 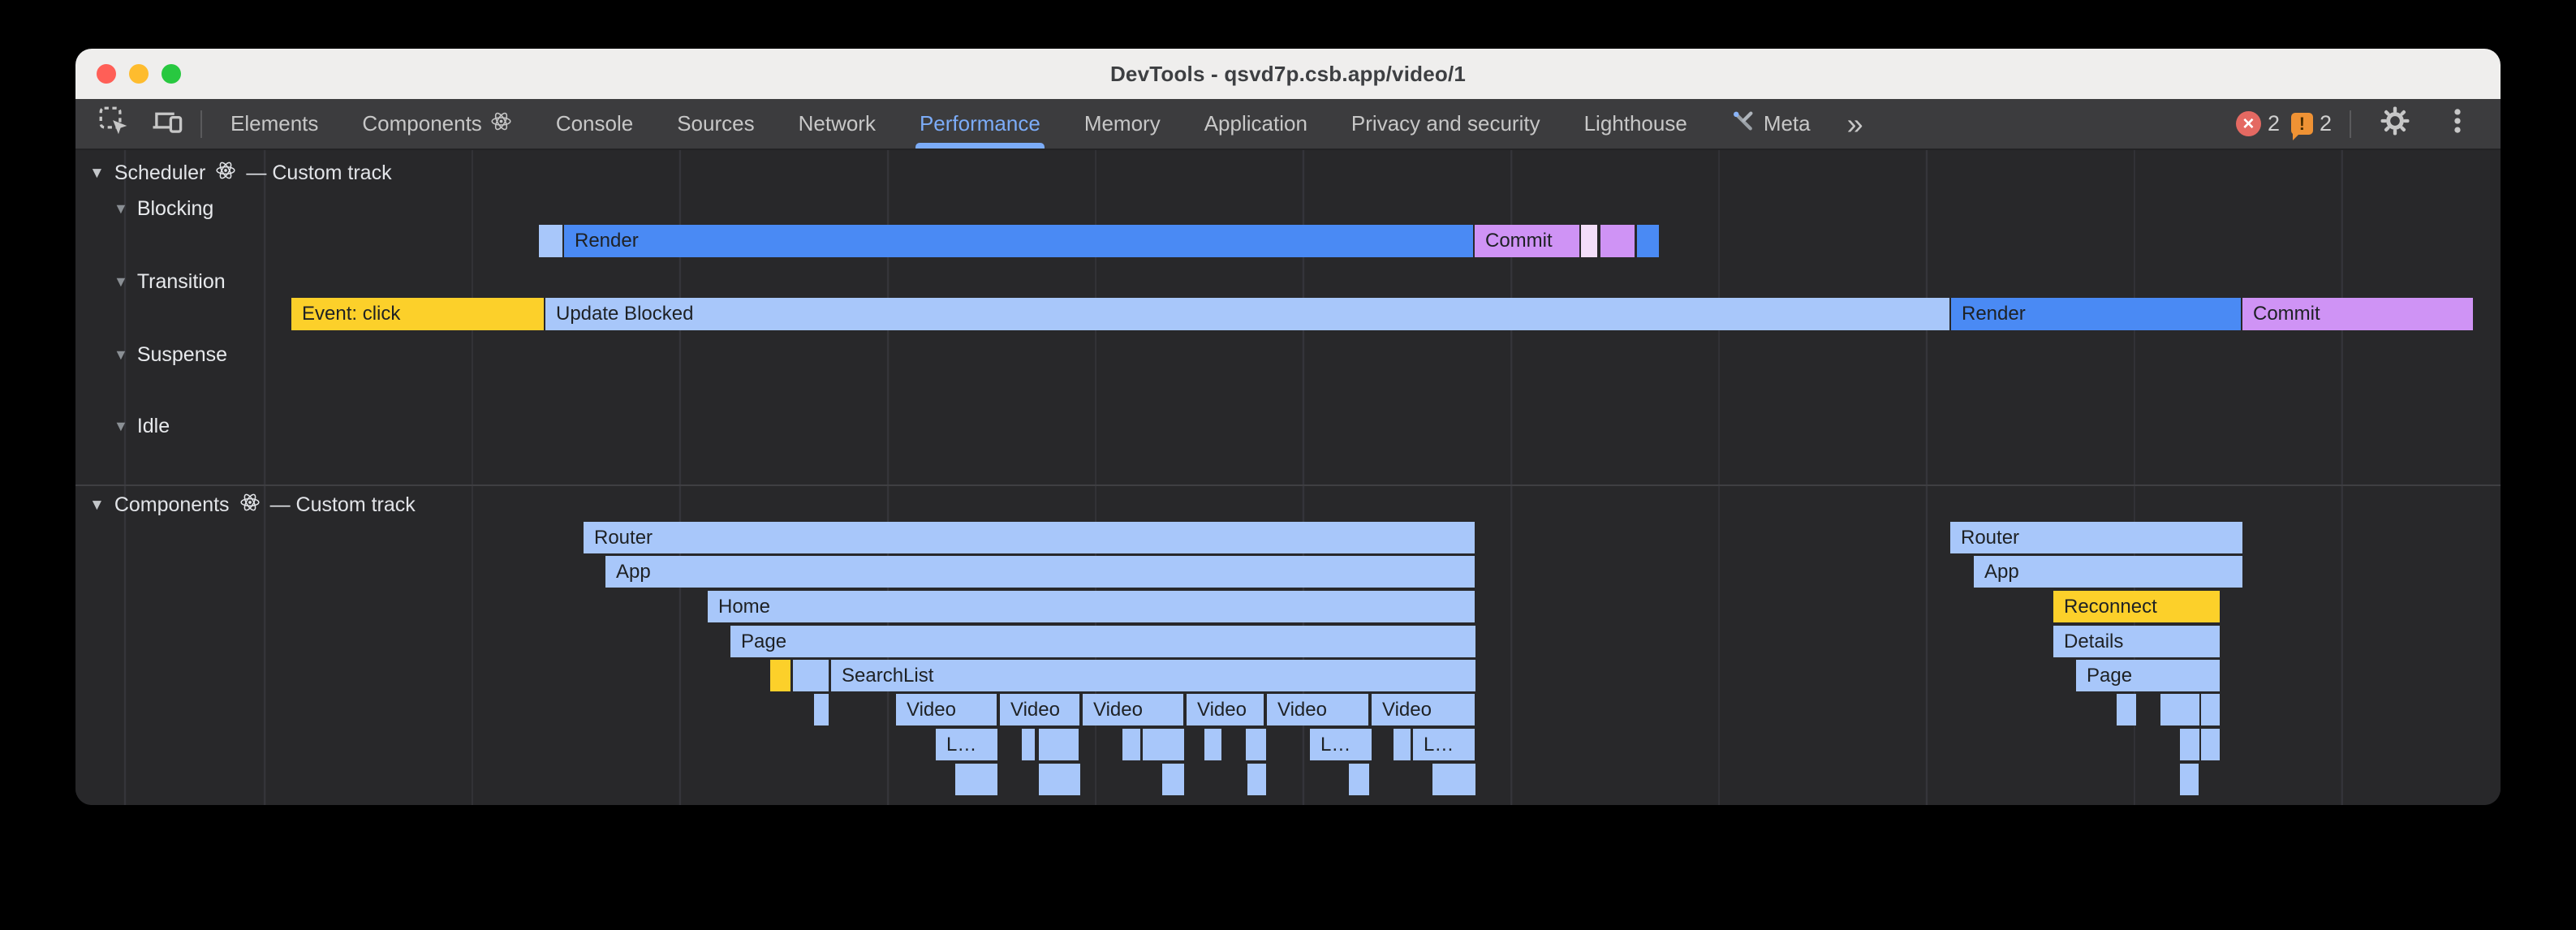 I want to click on custom-track-suffix: — Custom track, so click(x=319, y=172).